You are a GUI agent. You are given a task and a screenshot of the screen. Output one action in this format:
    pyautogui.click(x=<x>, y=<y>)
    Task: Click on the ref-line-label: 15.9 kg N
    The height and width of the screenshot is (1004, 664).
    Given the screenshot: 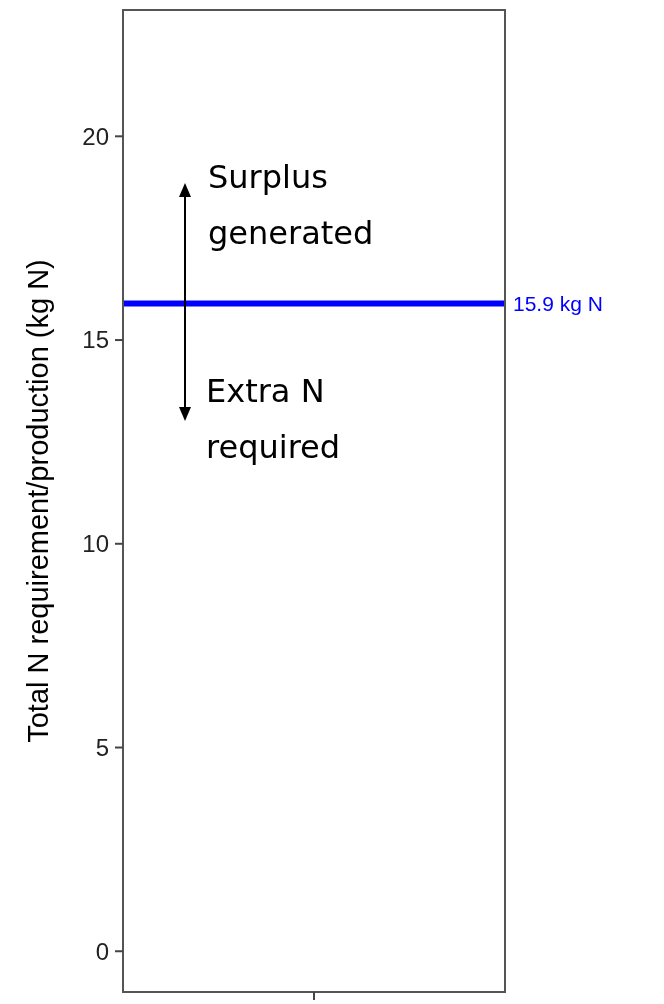 What is the action you would take?
    pyautogui.click(x=558, y=303)
    